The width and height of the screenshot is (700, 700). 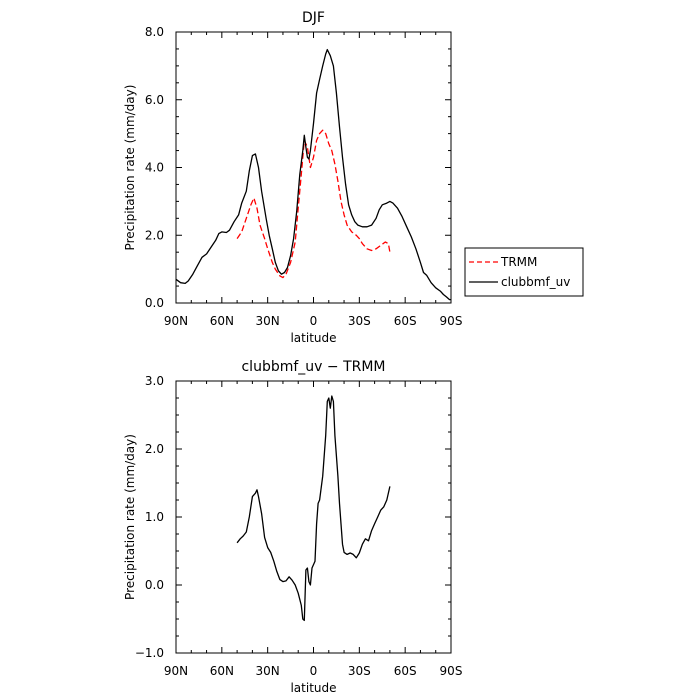 I want to click on y-tick-label: 6.0, so click(x=154, y=100).